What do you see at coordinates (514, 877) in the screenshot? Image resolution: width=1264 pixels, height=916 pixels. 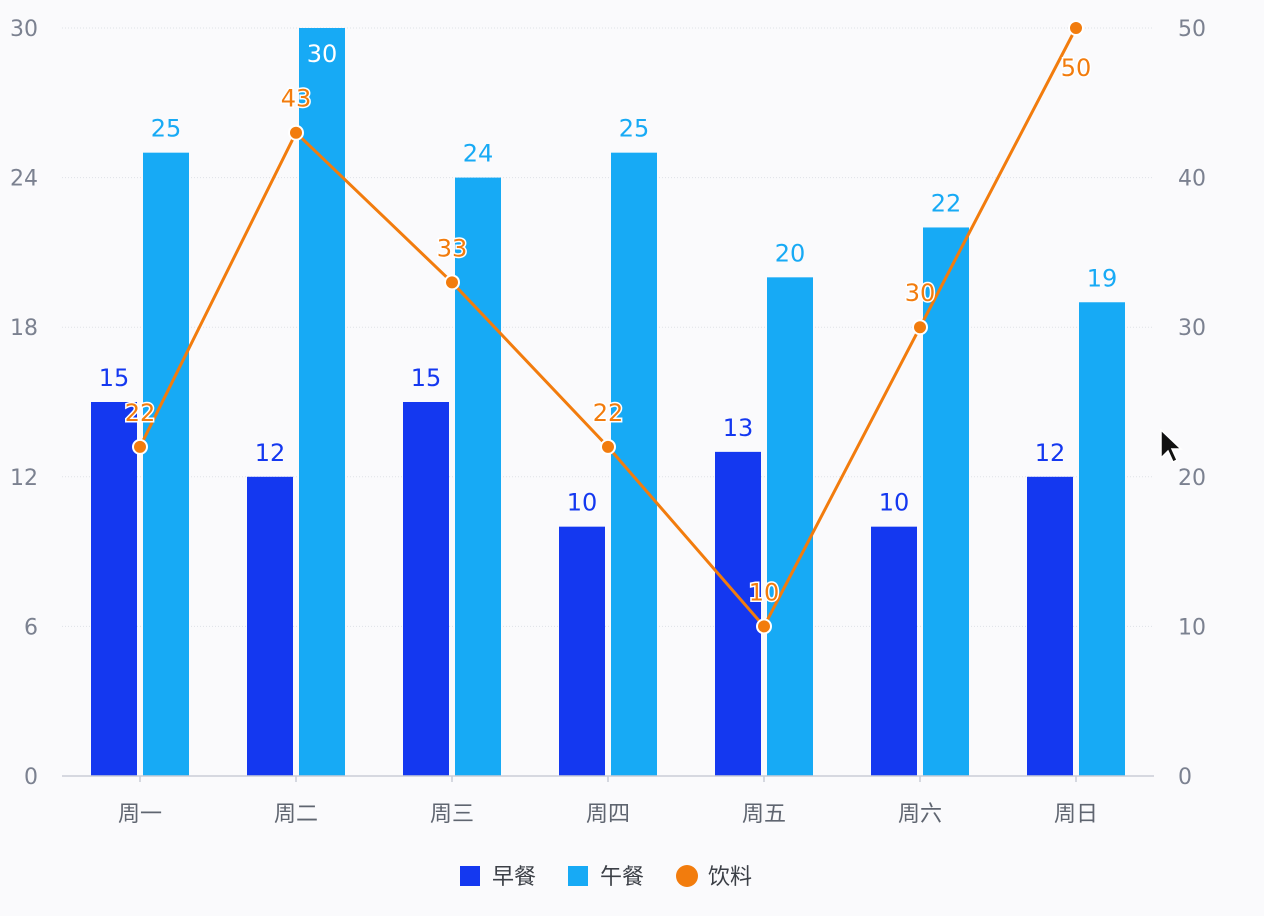 I see `legend-label: 早餐` at bounding box center [514, 877].